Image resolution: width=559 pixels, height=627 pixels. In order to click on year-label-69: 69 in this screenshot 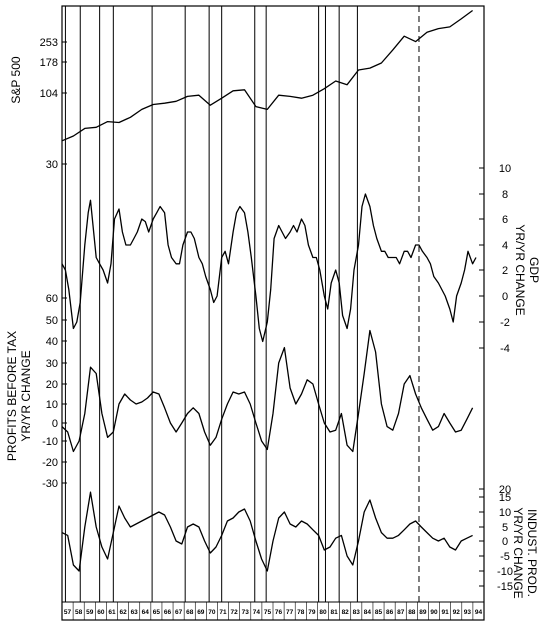, I will do `click(201, 612)`.